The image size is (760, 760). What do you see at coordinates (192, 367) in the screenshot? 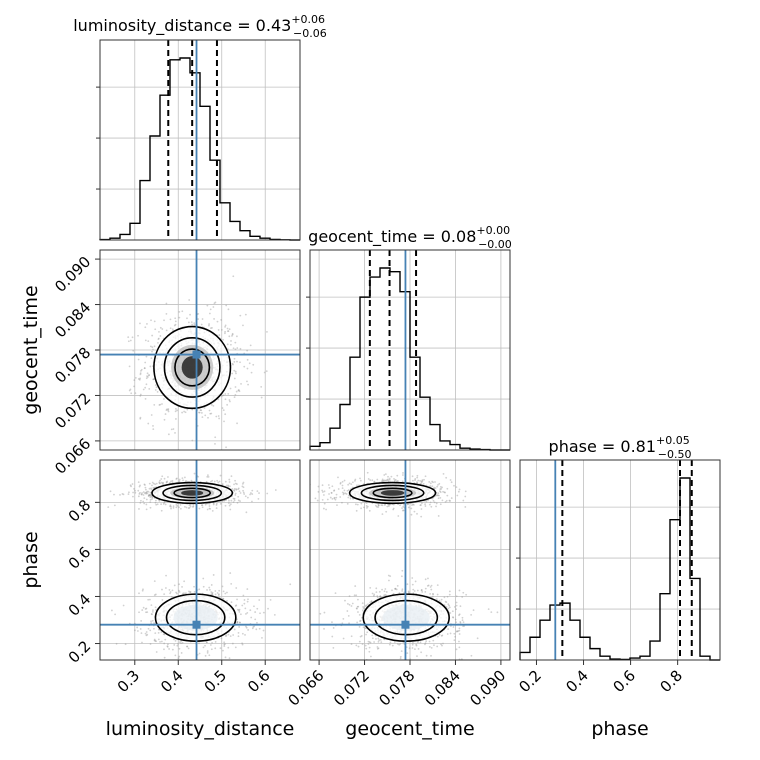
I see `density-contour` at bounding box center [192, 367].